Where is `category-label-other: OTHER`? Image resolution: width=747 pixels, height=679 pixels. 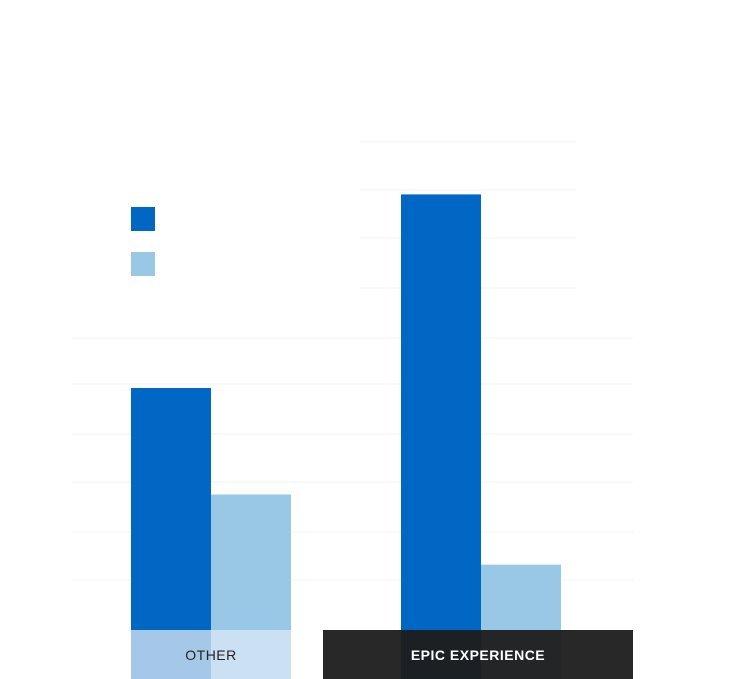
category-label-other: OTHER is located at coordinates (211, 654).